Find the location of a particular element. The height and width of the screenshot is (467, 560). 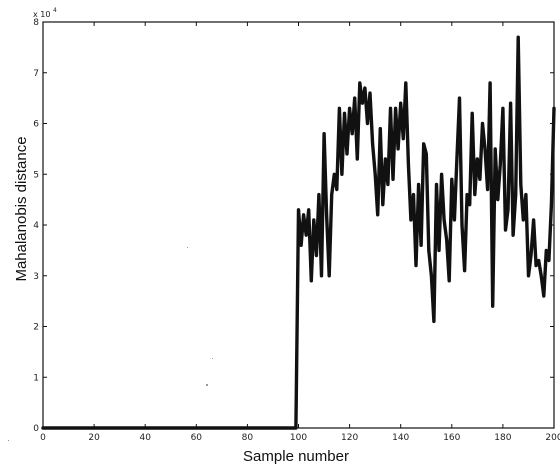

x-tick-label: 0 is located at coordinates (43, 438).